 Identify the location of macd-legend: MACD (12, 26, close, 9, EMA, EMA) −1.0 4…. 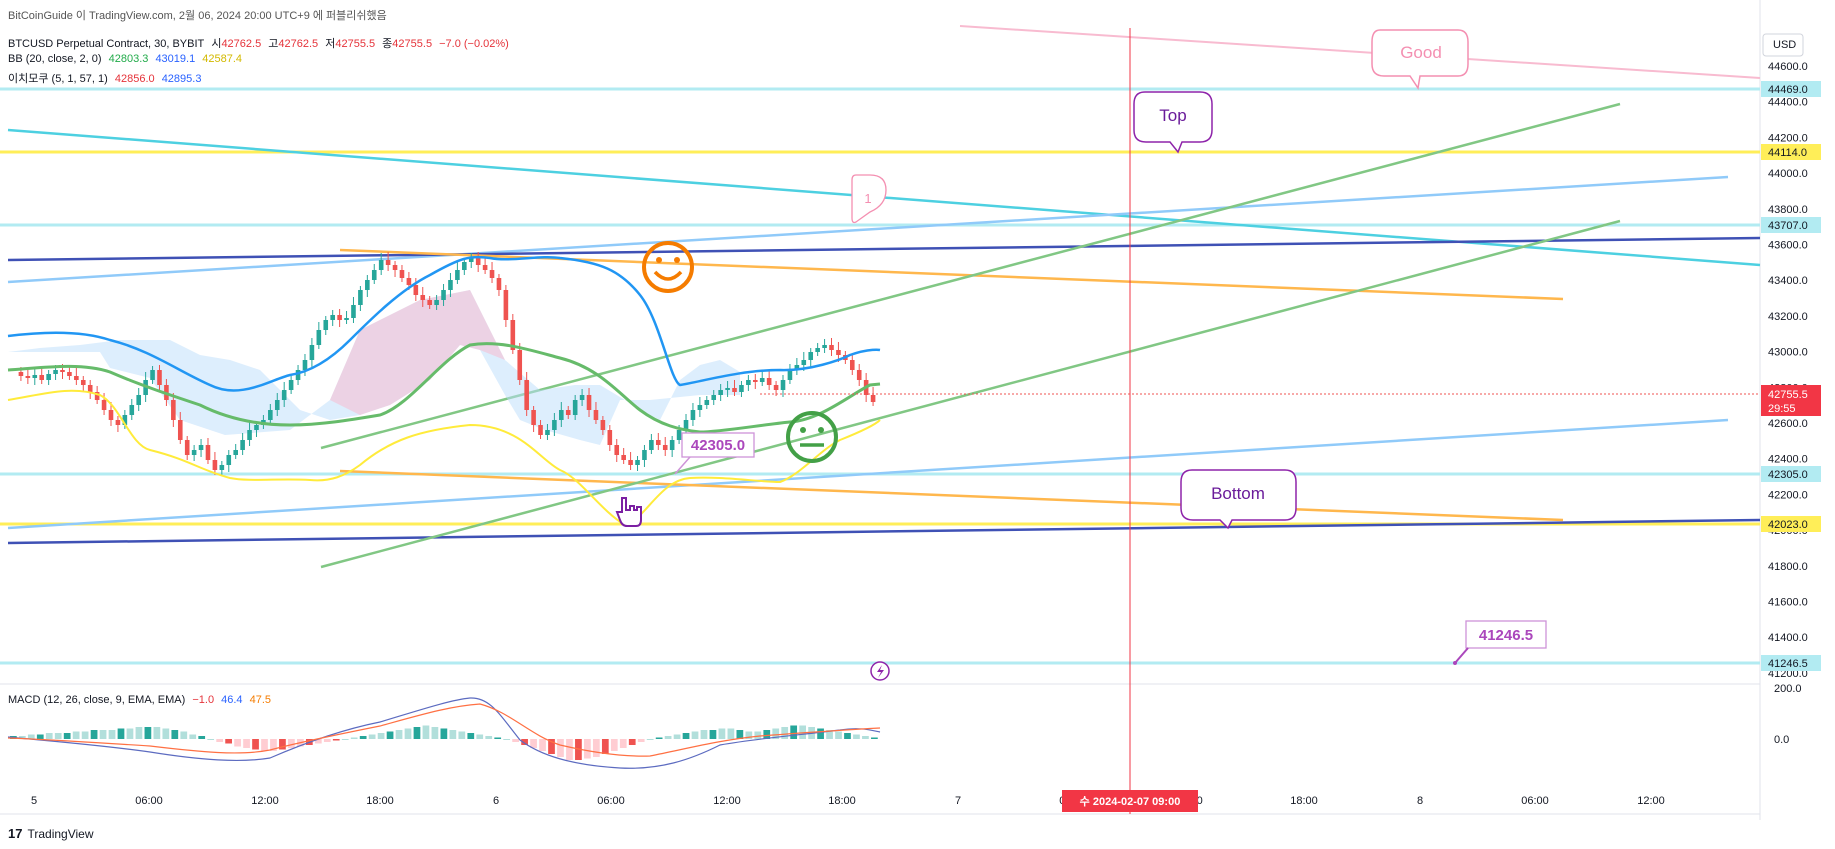
(141, 700).